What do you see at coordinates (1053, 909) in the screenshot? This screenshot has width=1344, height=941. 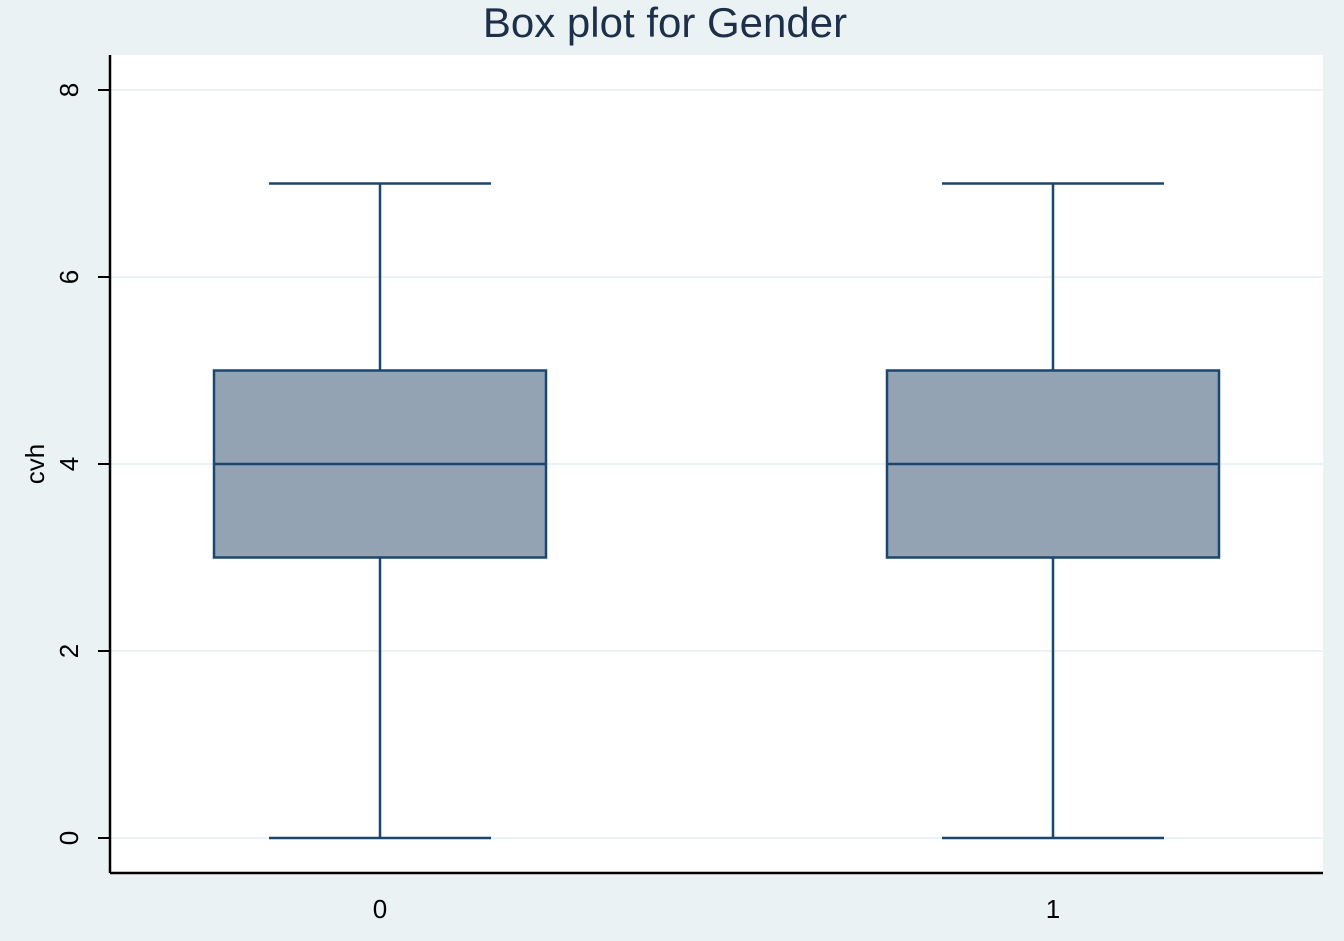 I see `x-category-label: 1` at bounding box center [1053, 909].